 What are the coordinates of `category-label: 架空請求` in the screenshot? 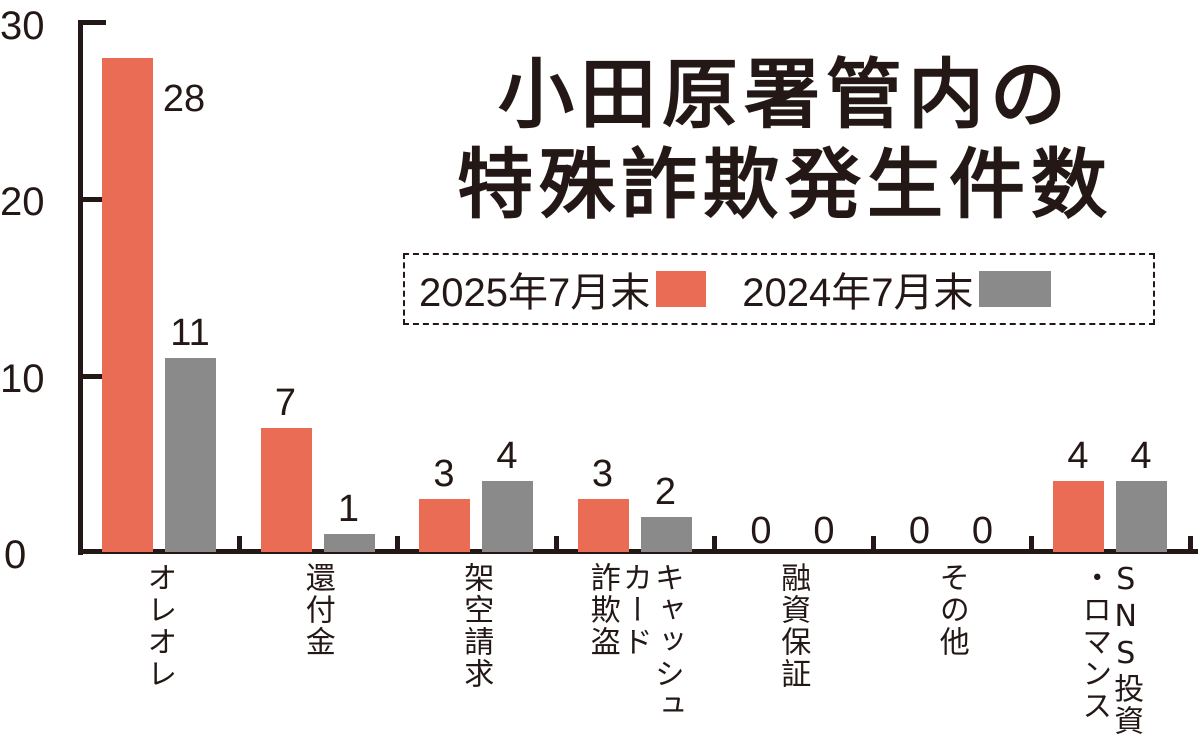 It's located at (476, 626).